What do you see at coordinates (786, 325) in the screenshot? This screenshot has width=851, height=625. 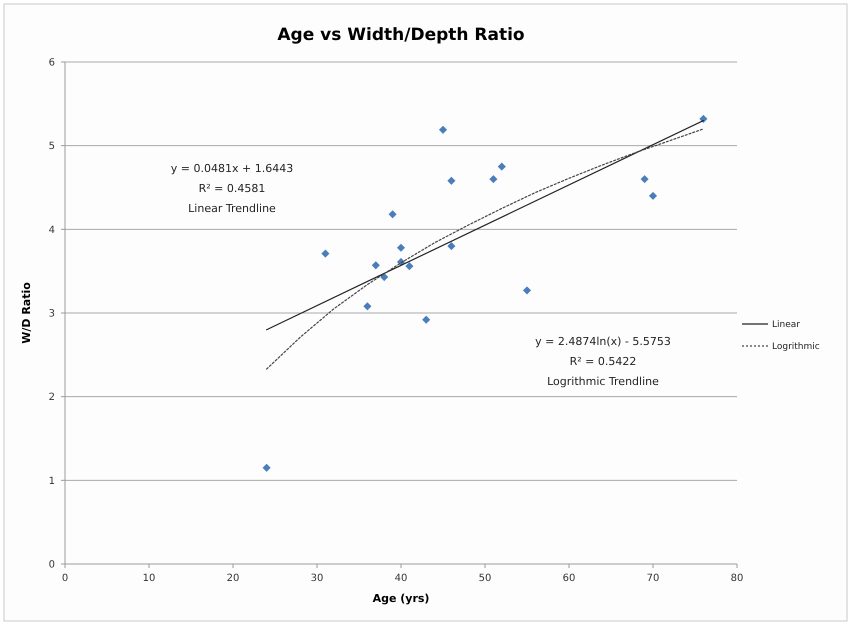 I see `legend-label: Linear` at bounding box center [786, 325].